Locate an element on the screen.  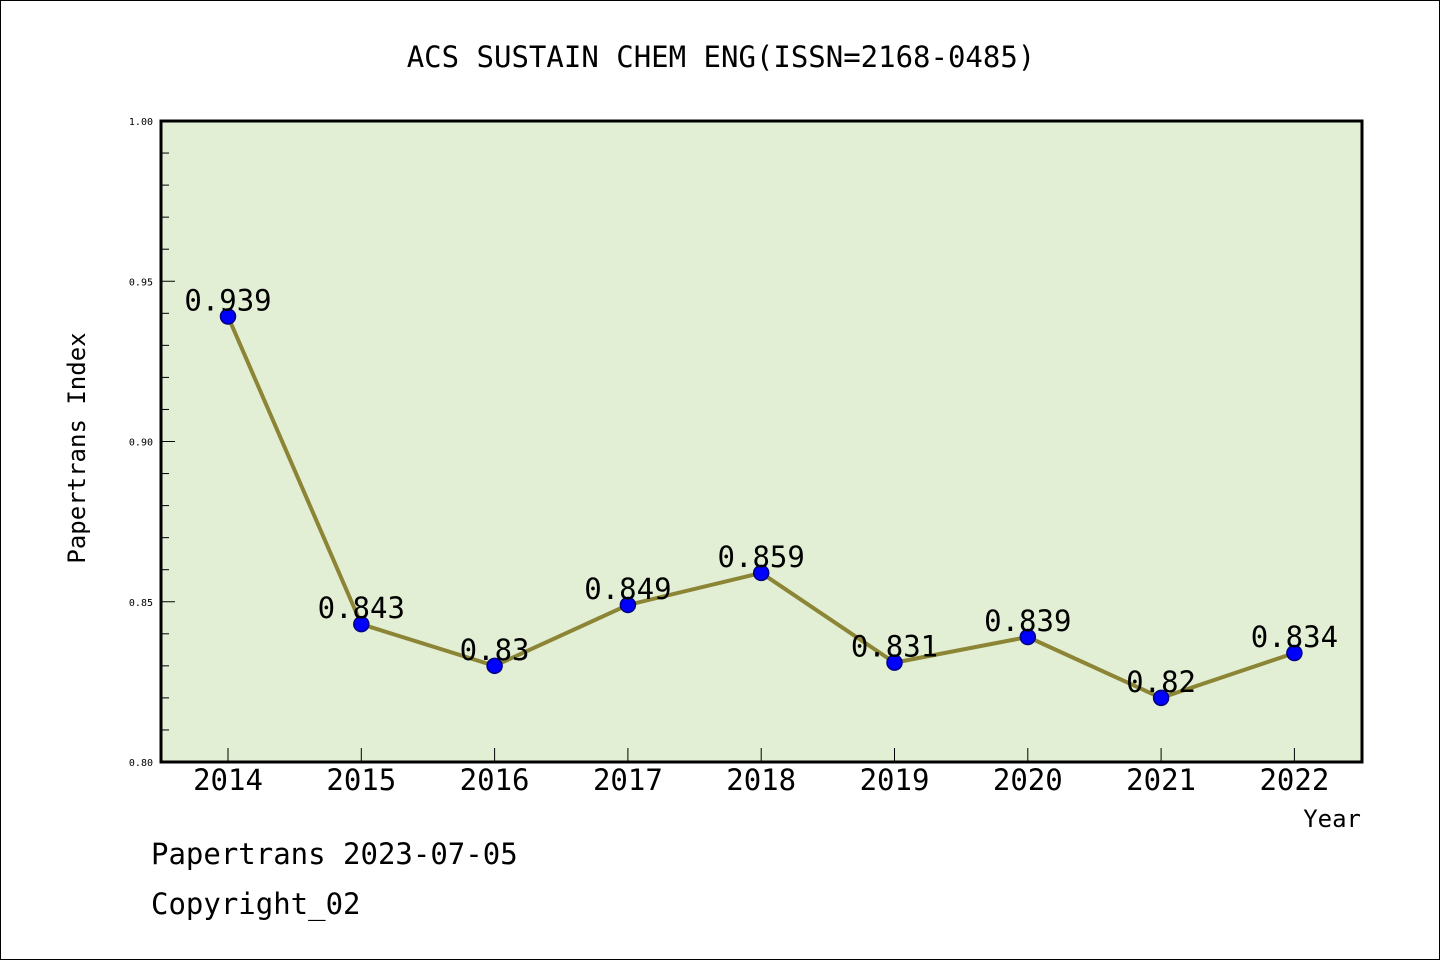
x-tick-label: 2016 is located at coordinates (495, 780).